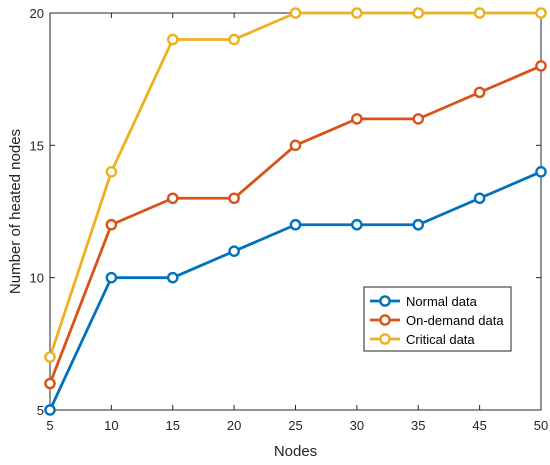 Image resolution: width=550 pixels, height=465 pixels. I want to click on legend-label: Normal data, so click(442, 301).